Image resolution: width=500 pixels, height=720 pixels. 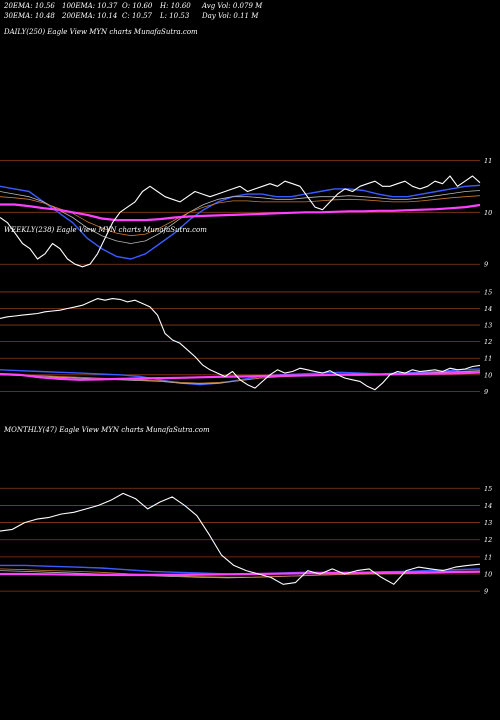 What do you see at coordinates (488, 489) in the screenshot?
I see `monthly-panel-y-tick: 15` at bounding box center [488, 489].